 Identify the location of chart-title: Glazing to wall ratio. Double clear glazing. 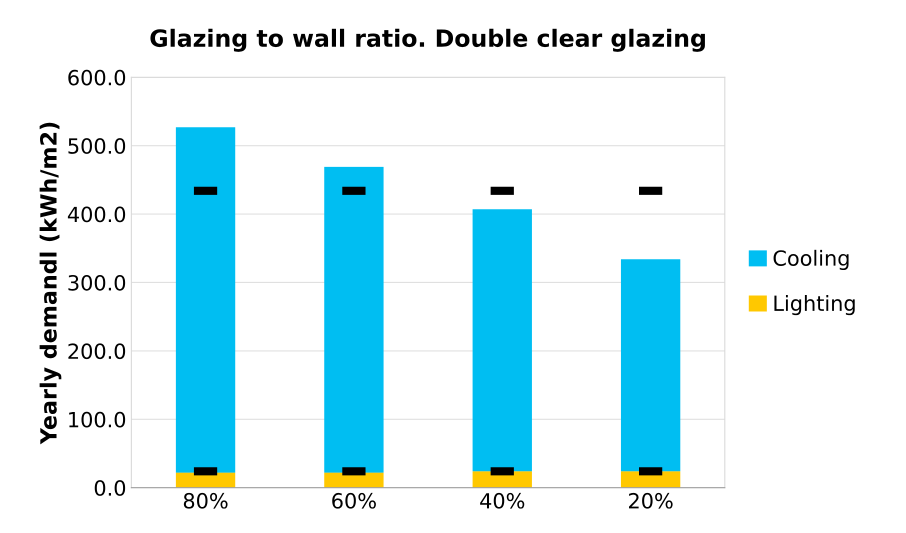
(427, 40).